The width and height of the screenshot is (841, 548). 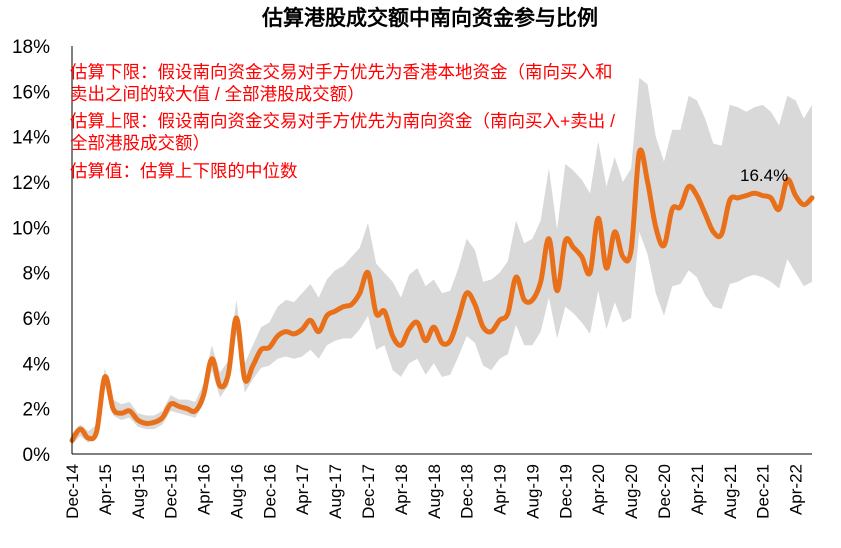 I want to click on x-tick-label: Dec-14, so click(x=72, y=491).